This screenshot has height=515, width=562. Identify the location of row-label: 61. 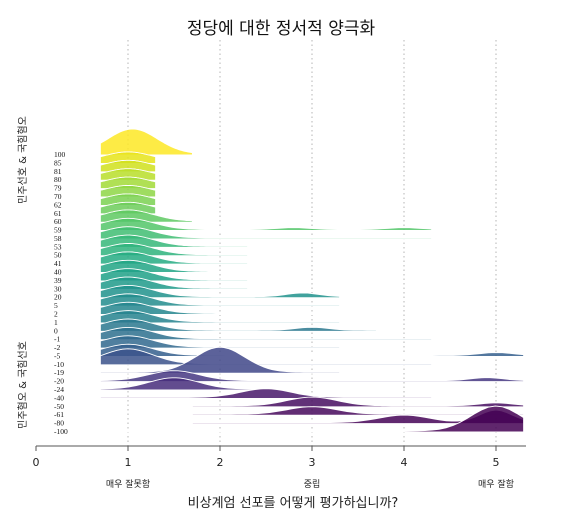
(58, 213).